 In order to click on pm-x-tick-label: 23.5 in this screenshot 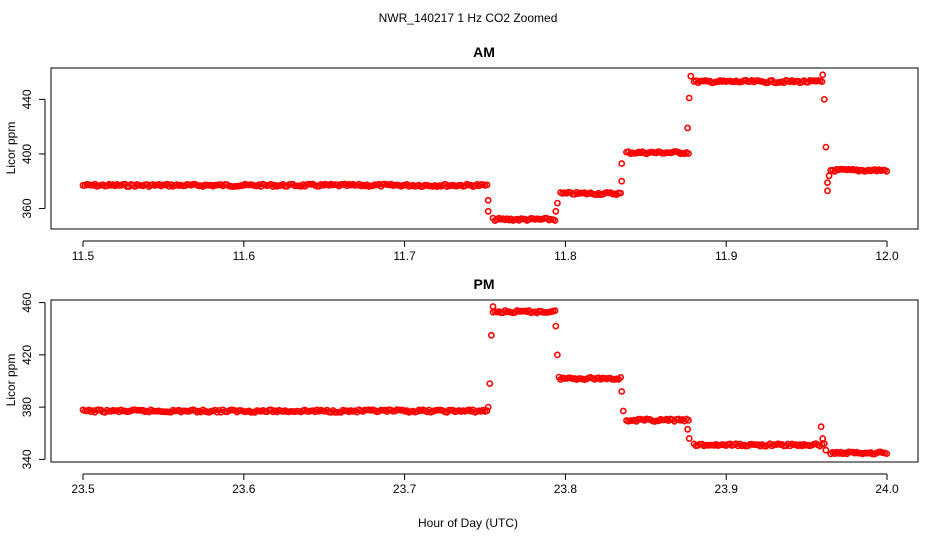, I will do `click(83, 489)`.